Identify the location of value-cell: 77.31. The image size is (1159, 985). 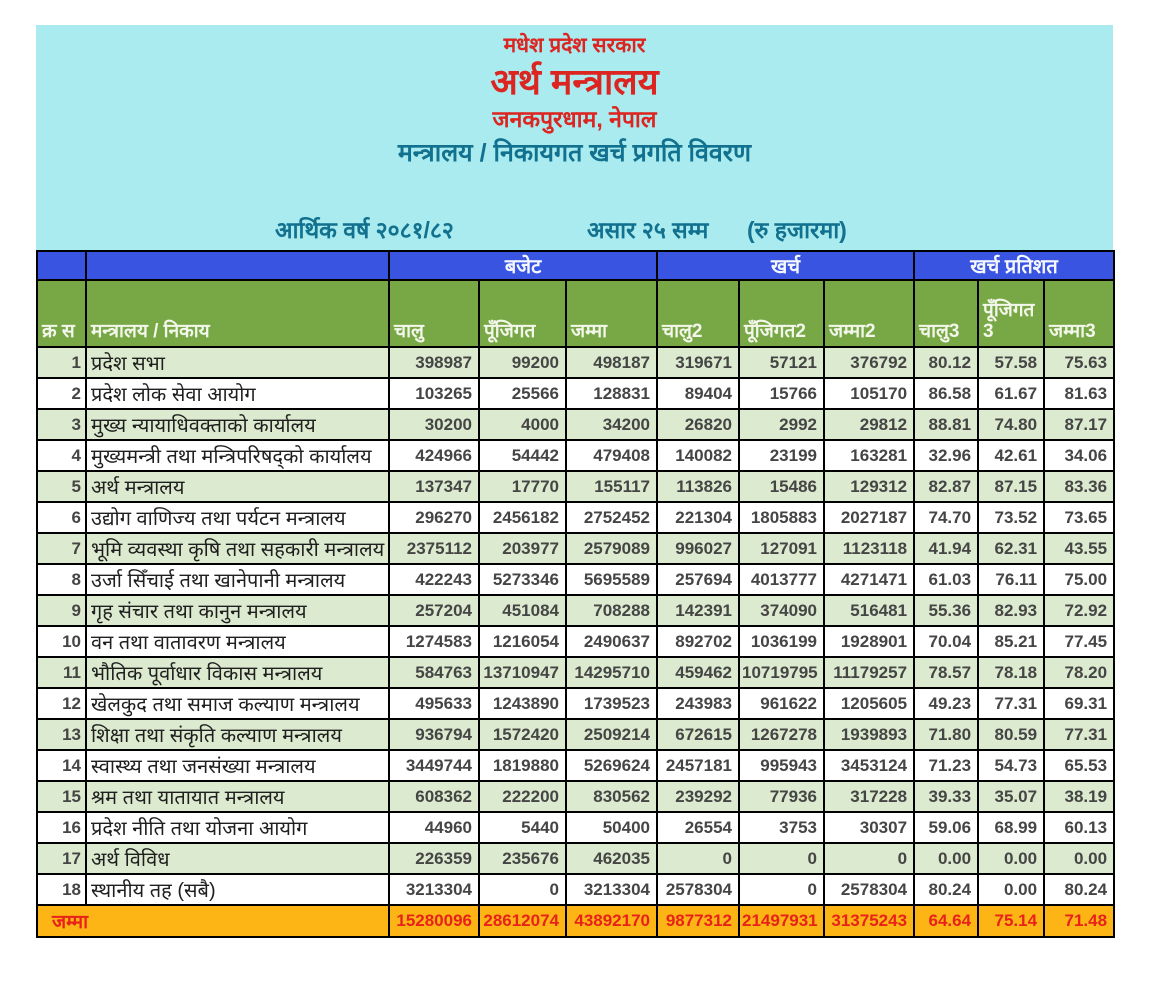
(1079, 734).